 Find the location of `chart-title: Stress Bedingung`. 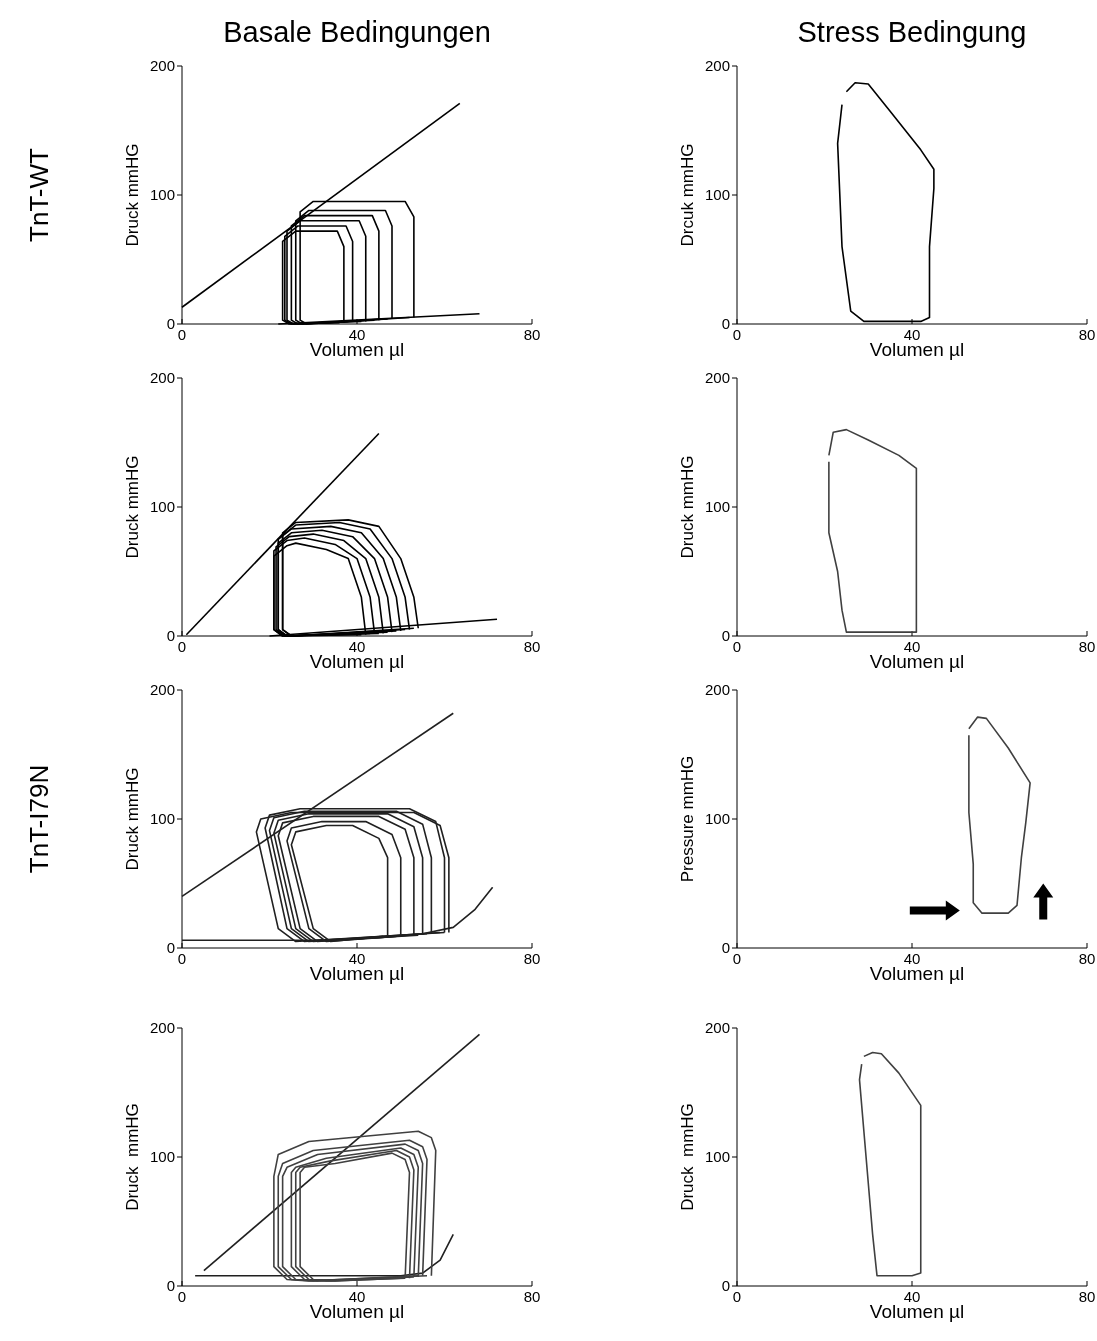

chart-title: Stress Bedingung is located at coordinates (912, 32).